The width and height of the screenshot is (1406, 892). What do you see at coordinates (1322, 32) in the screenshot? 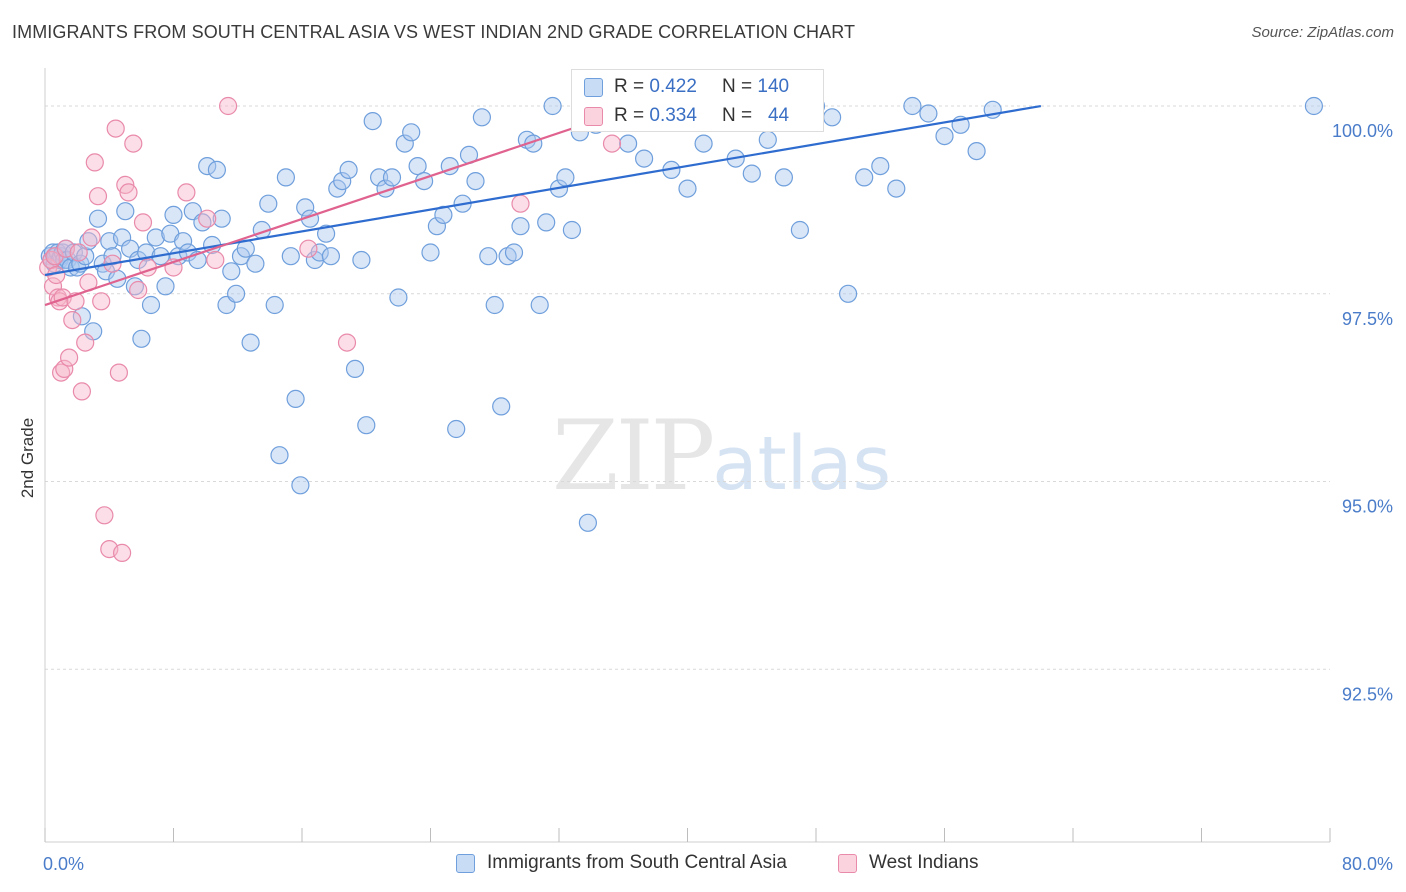
I see `source-label: Source: ZipAtlas.com` at bounding box center [1322, 32].